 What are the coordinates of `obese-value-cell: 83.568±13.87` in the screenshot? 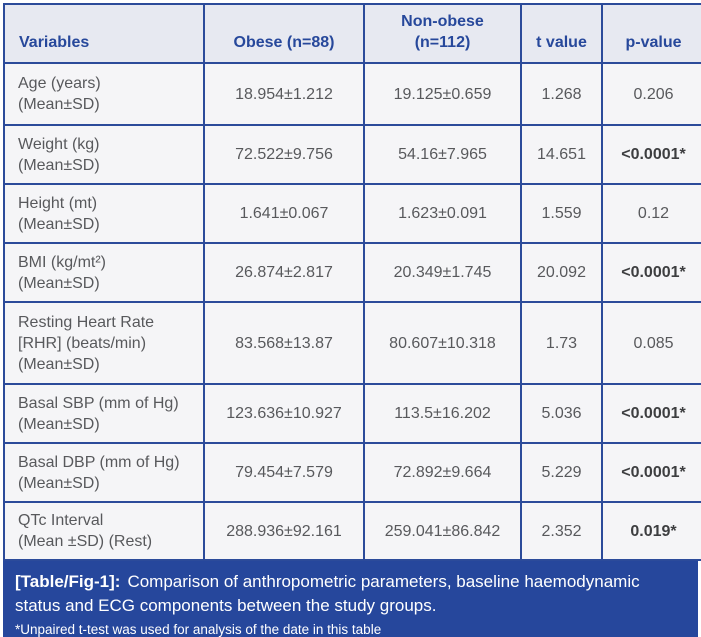 It's located at (284, 343).